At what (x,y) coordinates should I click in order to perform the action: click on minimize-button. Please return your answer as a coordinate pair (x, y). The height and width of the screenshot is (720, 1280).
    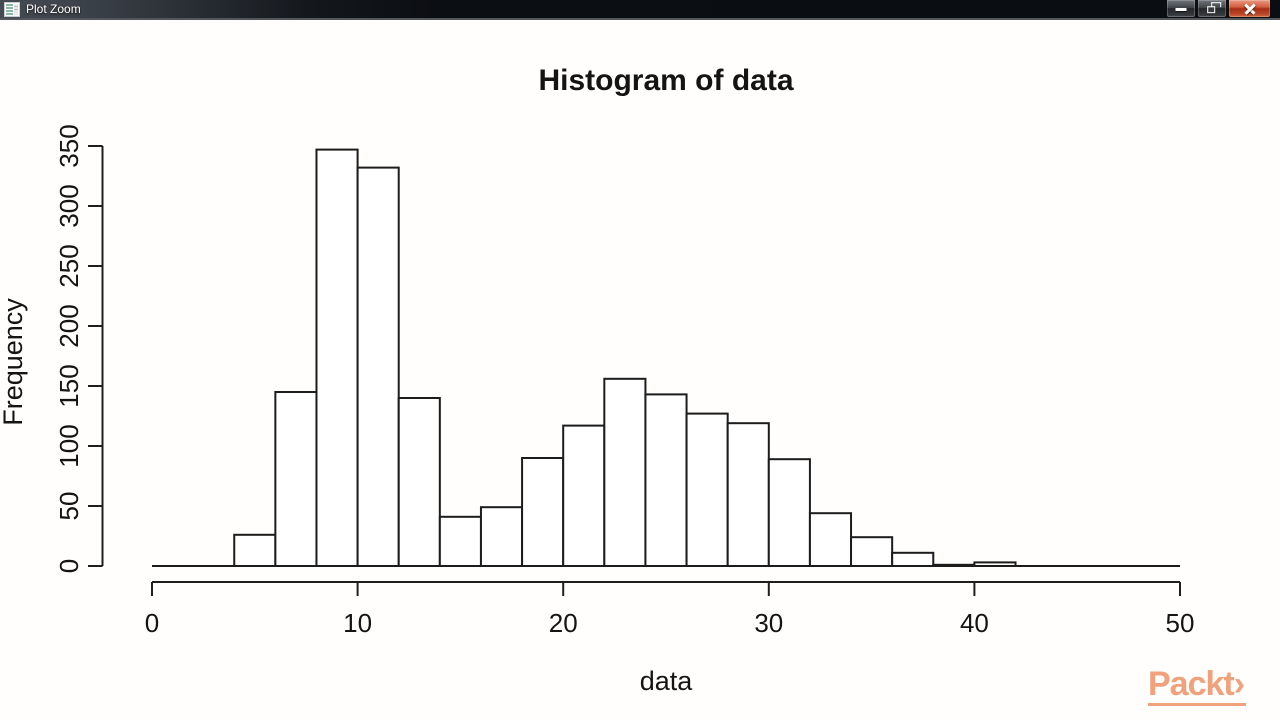
    Looking at the image, I should click on (1181, 9).